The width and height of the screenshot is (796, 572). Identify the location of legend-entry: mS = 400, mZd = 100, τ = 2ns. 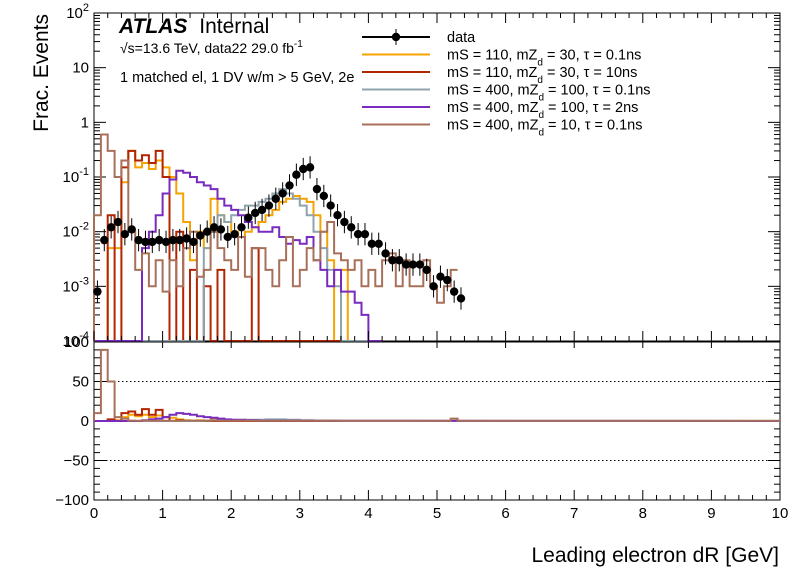
(542, 110).